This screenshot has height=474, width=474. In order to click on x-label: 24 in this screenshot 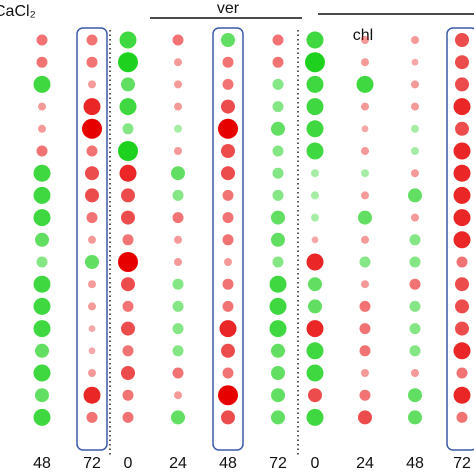, I will do `click(365, 463)`.